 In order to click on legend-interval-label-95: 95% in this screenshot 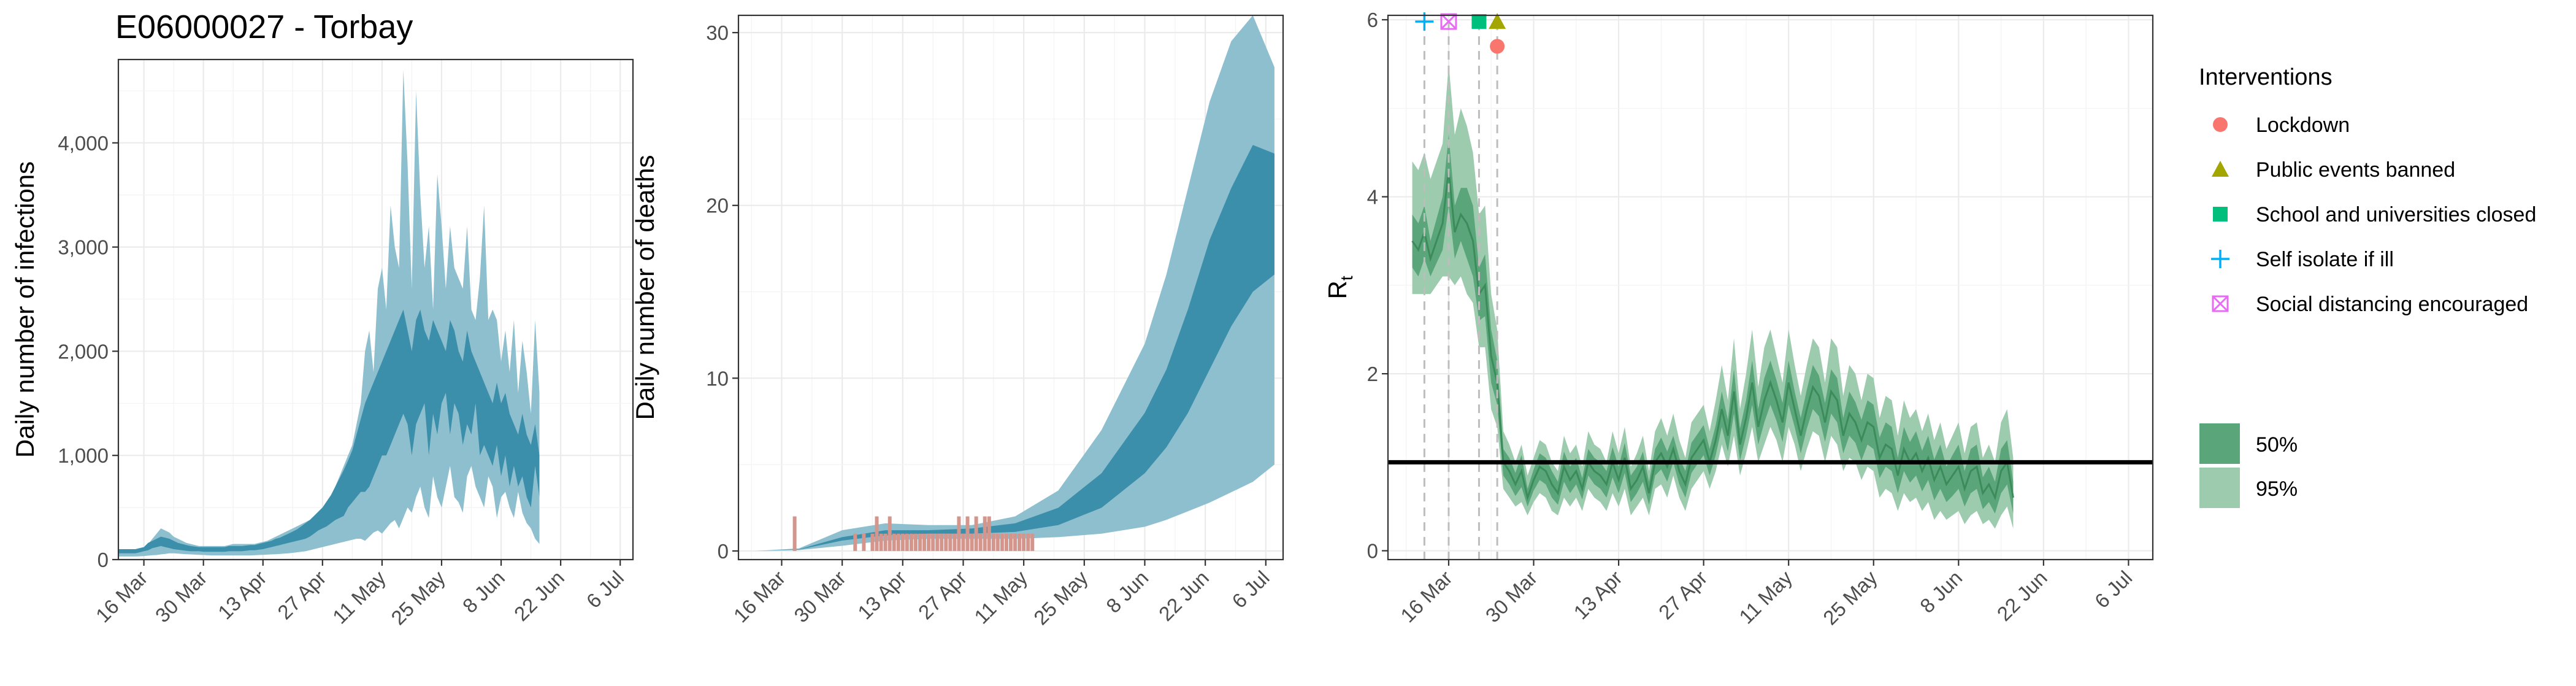, I will do `click(2277, 489)`.